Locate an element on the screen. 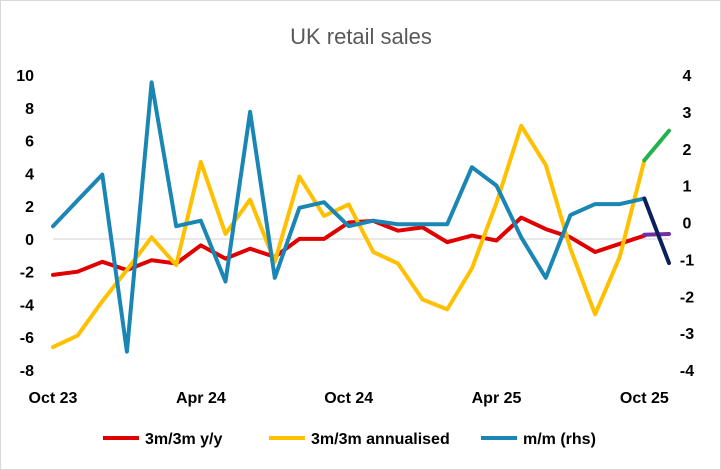  y-right-tick-label: 0 is located at coordinates (687, 224).